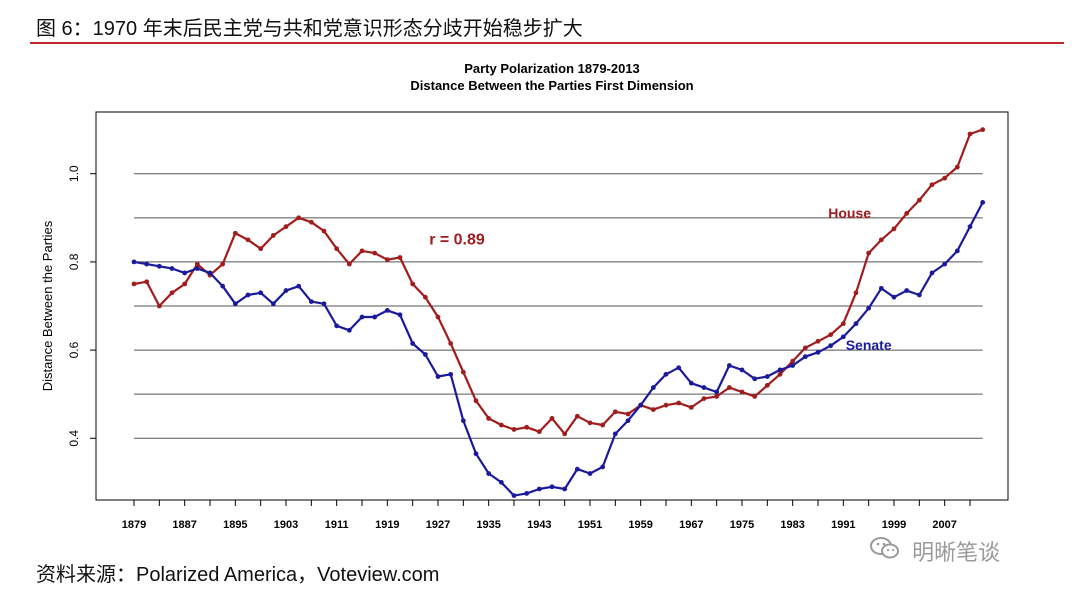  I want to click on x-tick-label: 1999, so click(894, 525).